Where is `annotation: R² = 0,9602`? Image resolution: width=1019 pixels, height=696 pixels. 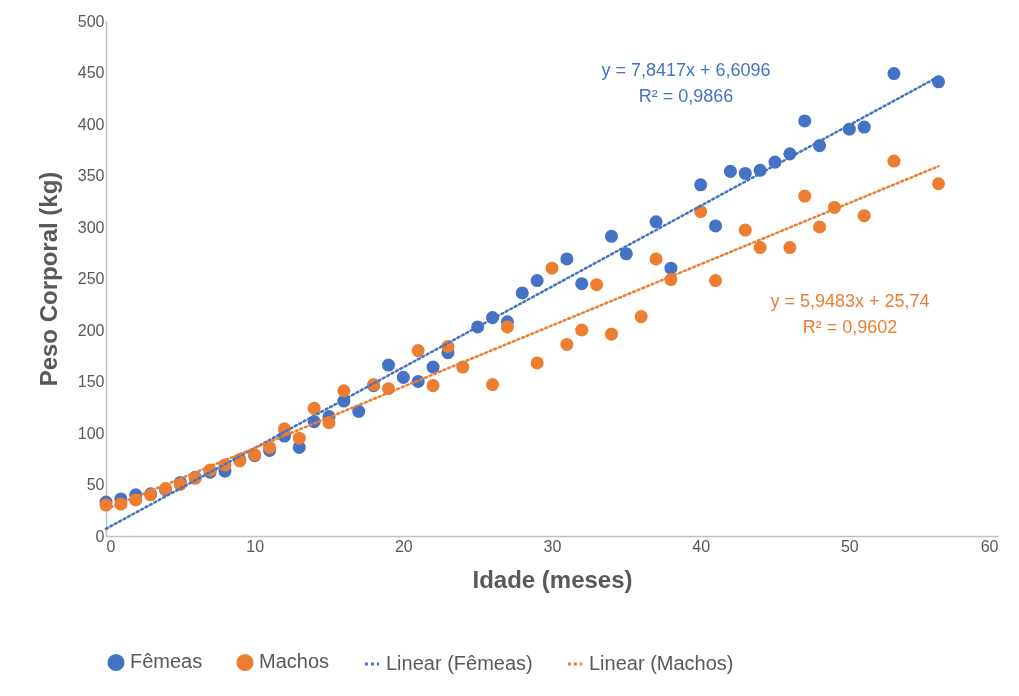
annotation: R² = 0,9602 is located at coordinates (850, 327).